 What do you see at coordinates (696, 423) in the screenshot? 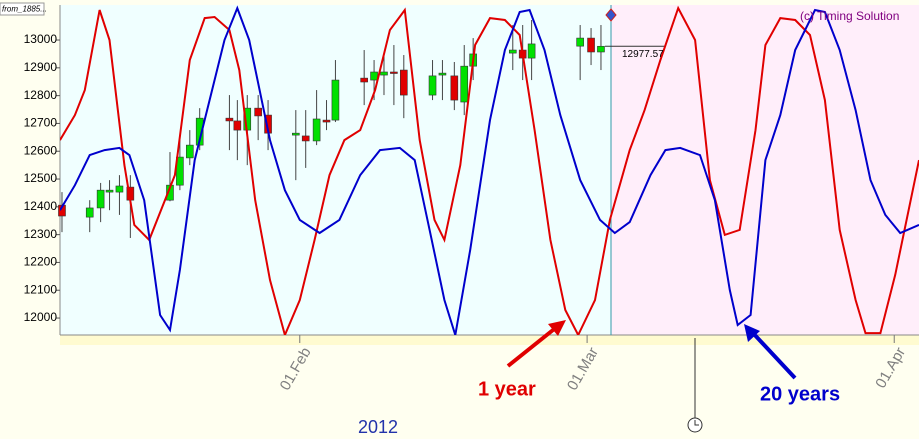
I see `clock-hands` at bounding box center [696, 423].